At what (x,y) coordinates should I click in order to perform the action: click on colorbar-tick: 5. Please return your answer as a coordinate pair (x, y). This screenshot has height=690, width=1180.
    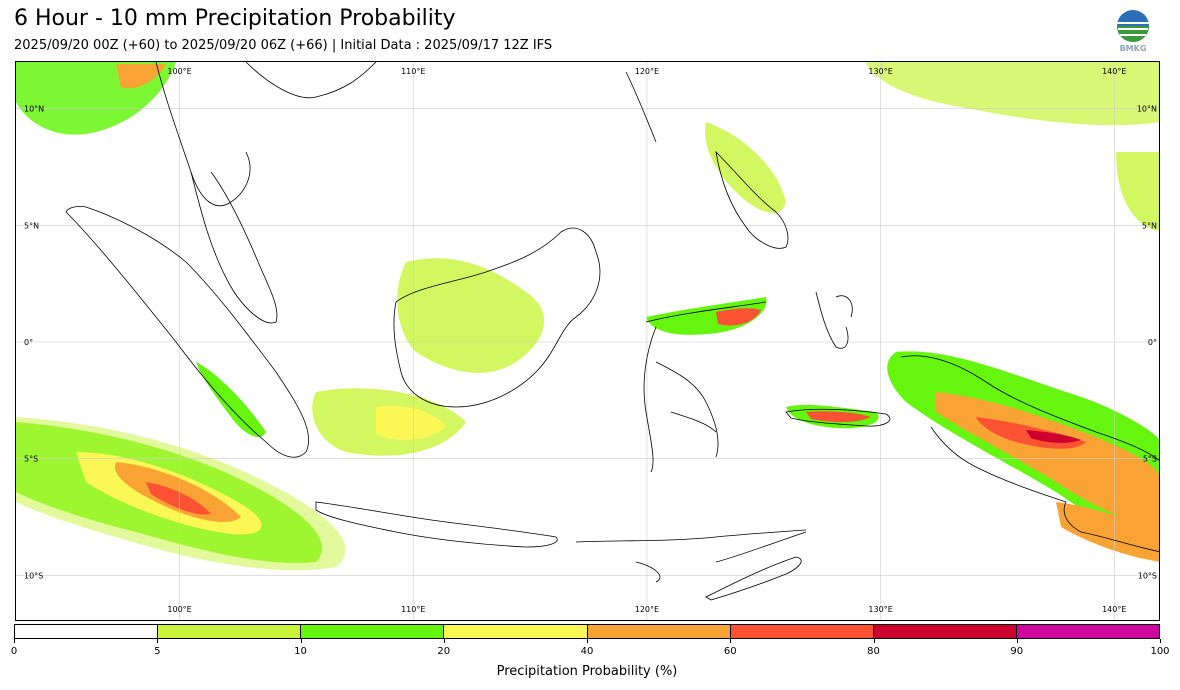
    Looking at the image, I should click on (157, 648).